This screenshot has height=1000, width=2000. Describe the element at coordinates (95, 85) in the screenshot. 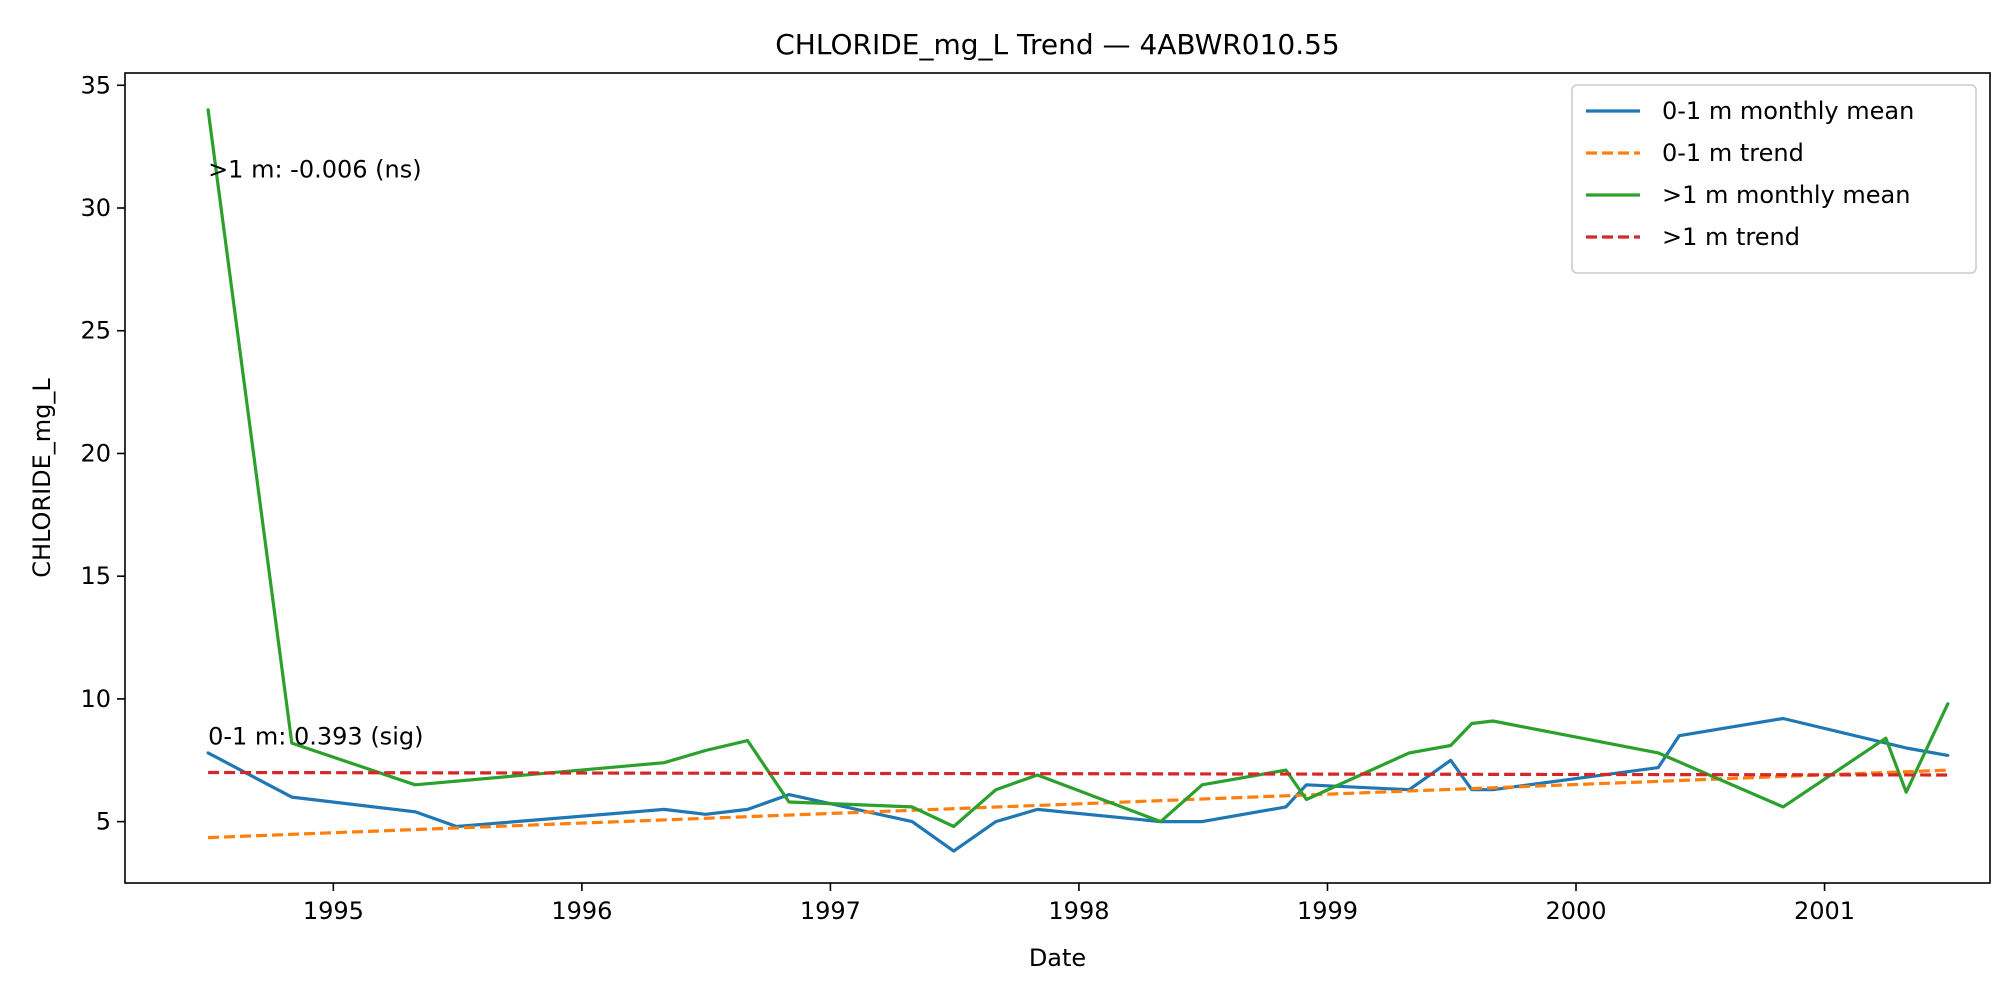

I see `y-tick-label: 35` at that location.